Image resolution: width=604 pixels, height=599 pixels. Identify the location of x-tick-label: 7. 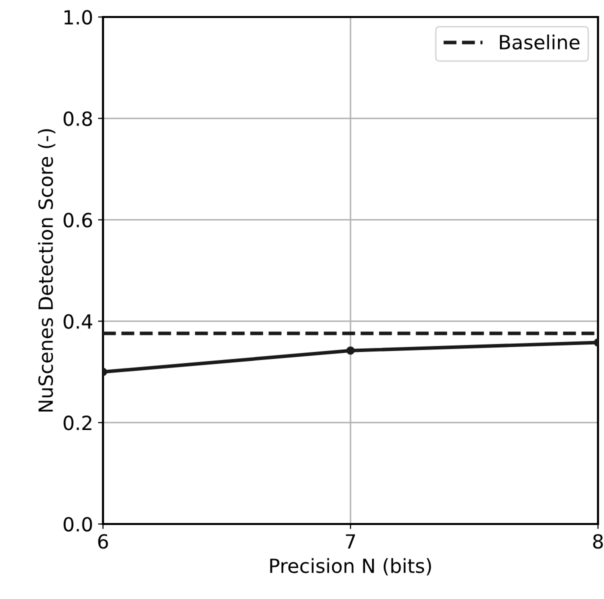
(351, 541).